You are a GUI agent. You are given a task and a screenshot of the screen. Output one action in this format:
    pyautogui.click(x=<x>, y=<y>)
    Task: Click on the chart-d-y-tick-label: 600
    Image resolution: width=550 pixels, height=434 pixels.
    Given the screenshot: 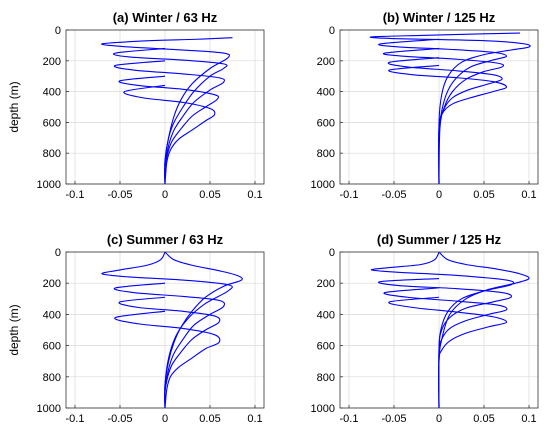 What is the action you would take?
    pyautogui.click(x=326, y=347)
    